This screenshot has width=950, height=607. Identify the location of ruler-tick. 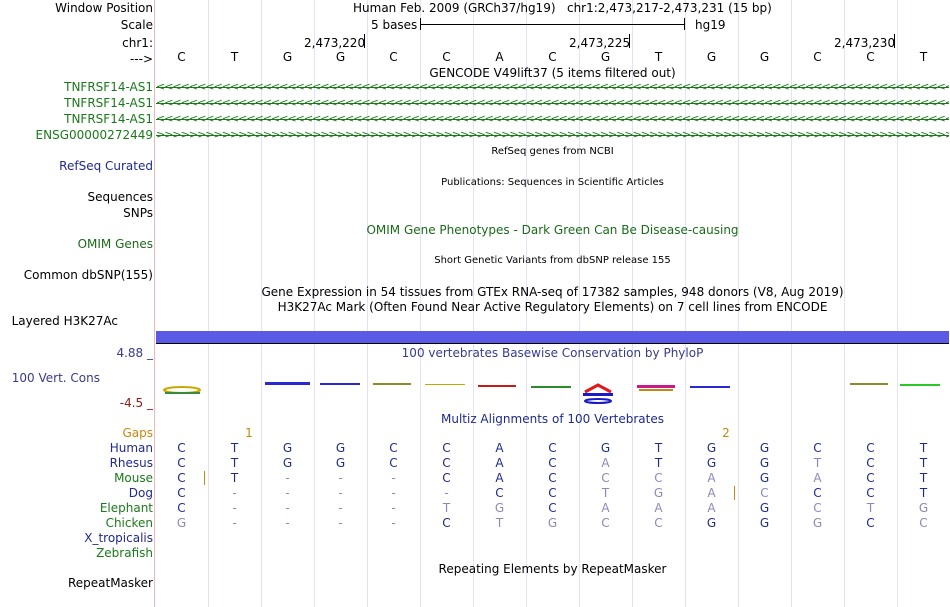
(894, 41).